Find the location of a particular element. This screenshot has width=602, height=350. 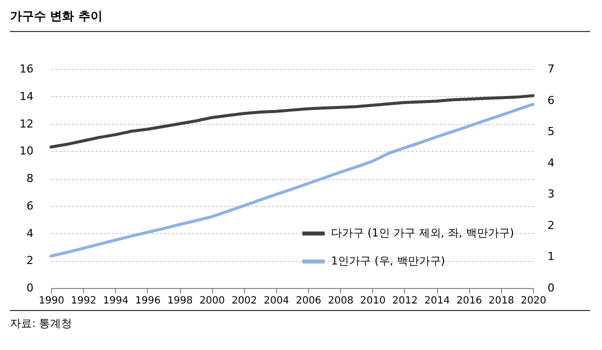

y-tick-label: 6 is located at coordinates (30, 205).